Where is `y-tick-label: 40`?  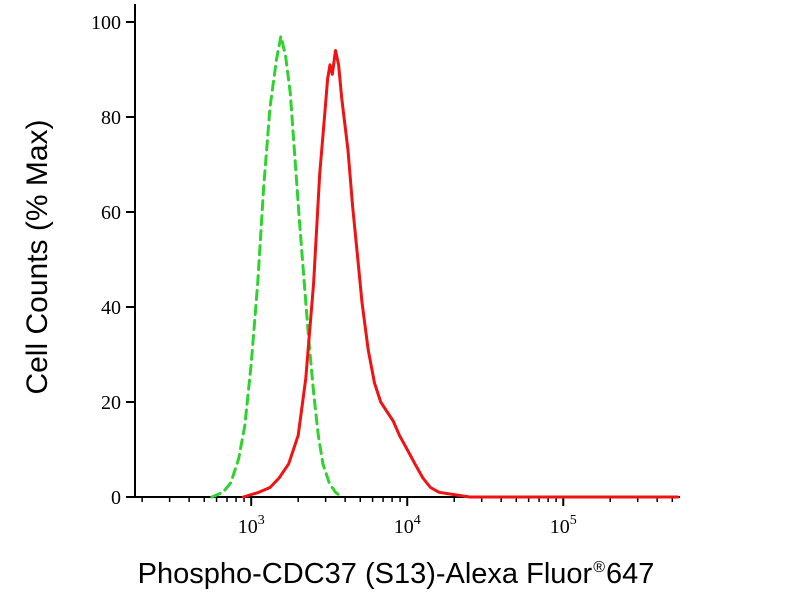
y-tick-label: 40 is located at coordinates (111, 308).